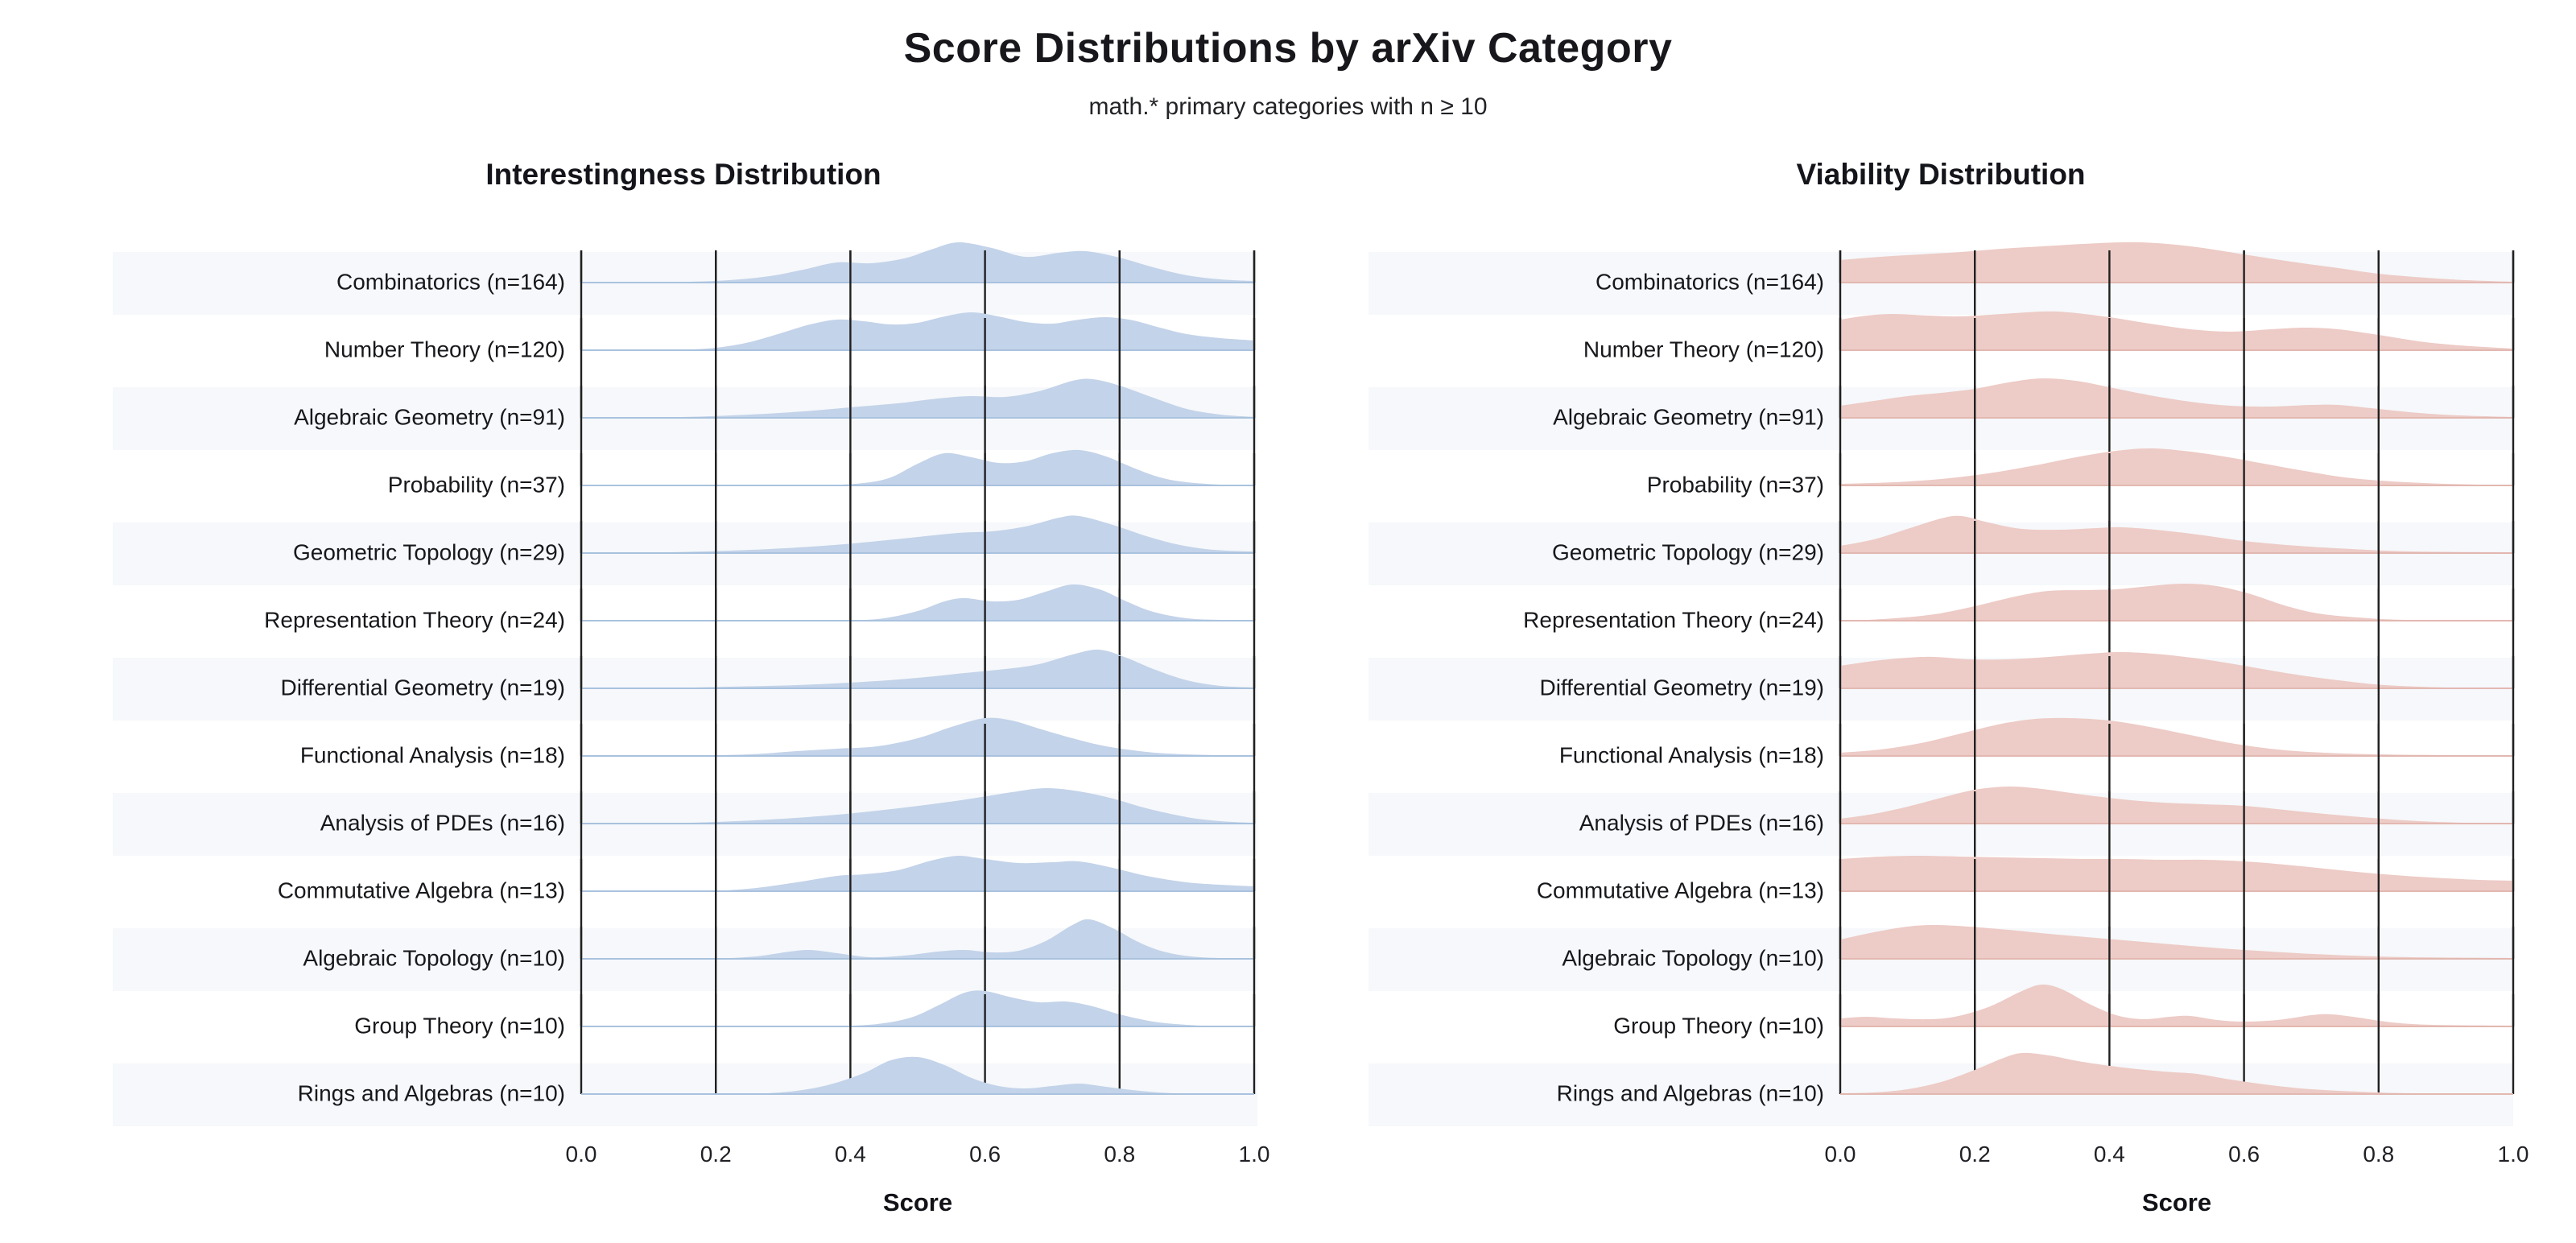 Image resolution: width=2576 pixels, height=1243 pixels. I want to click on page-subtitle: math.* primary categories with n ≥ 10, so click(1288, 106).